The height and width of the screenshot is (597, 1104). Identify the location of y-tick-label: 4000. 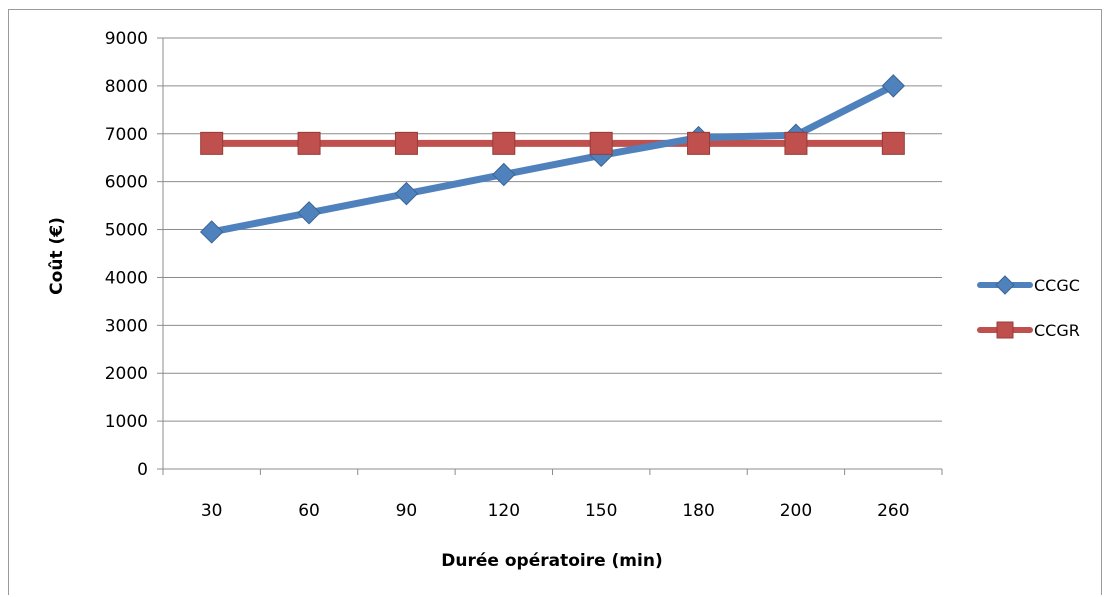
(126, 278).